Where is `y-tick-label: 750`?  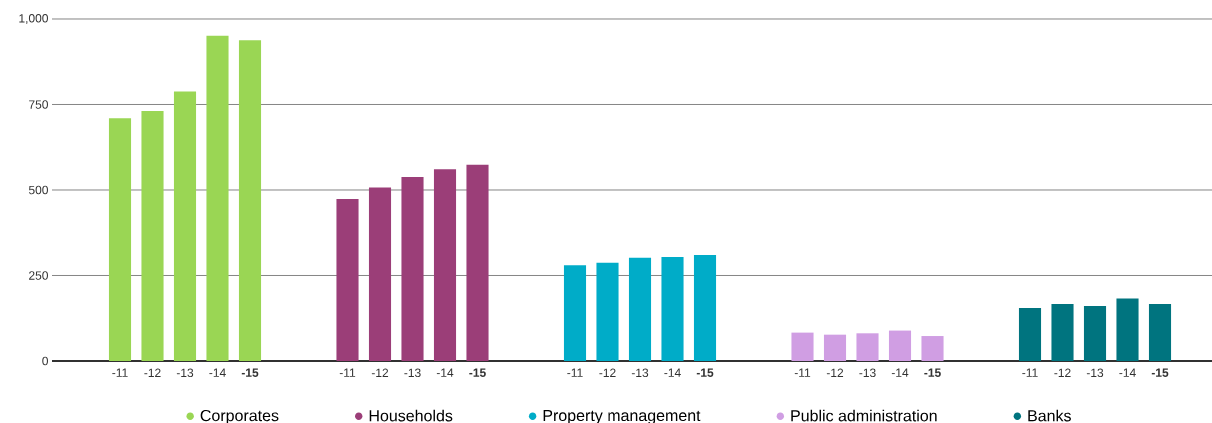
y-tick-label: 750 is located at coordinates (38, 104).